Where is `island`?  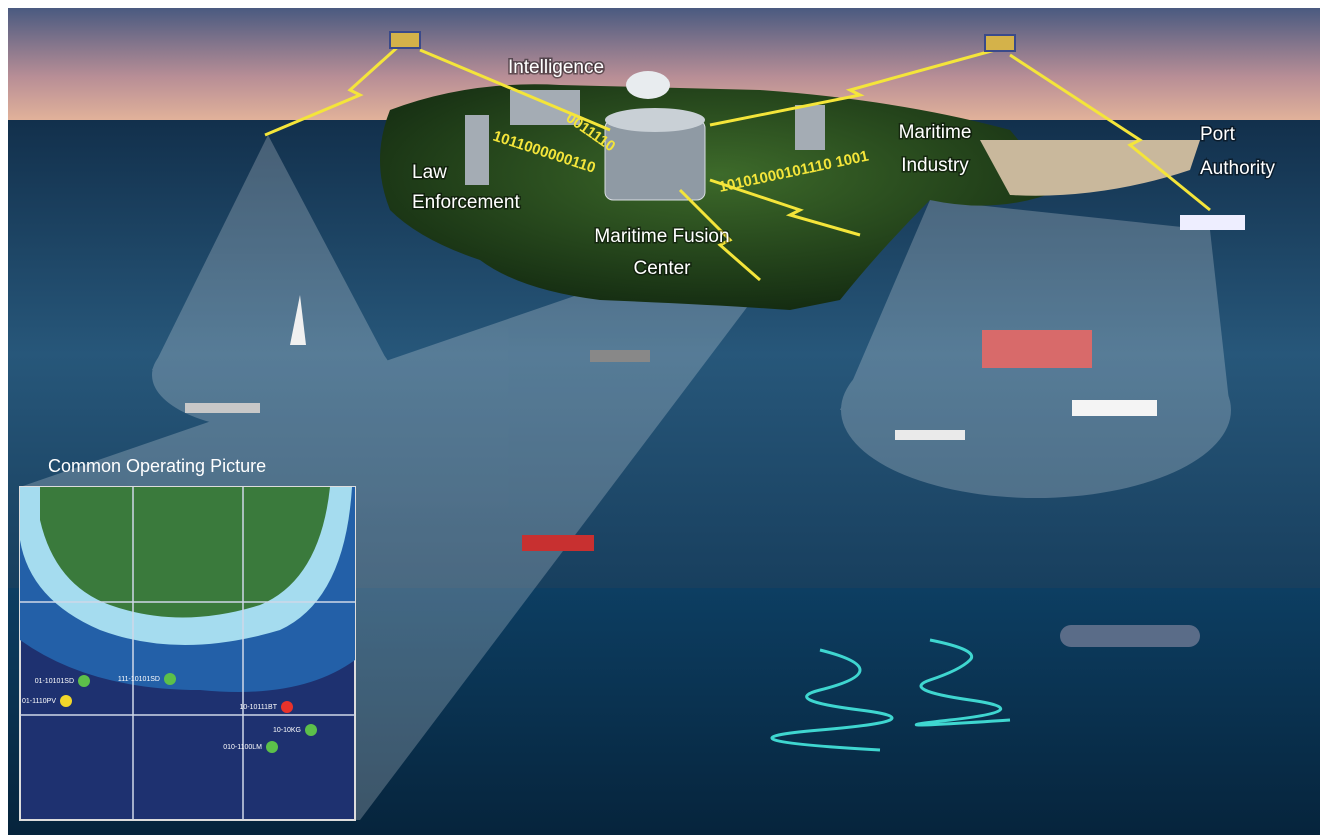
island is located at coordinates (720, 197).